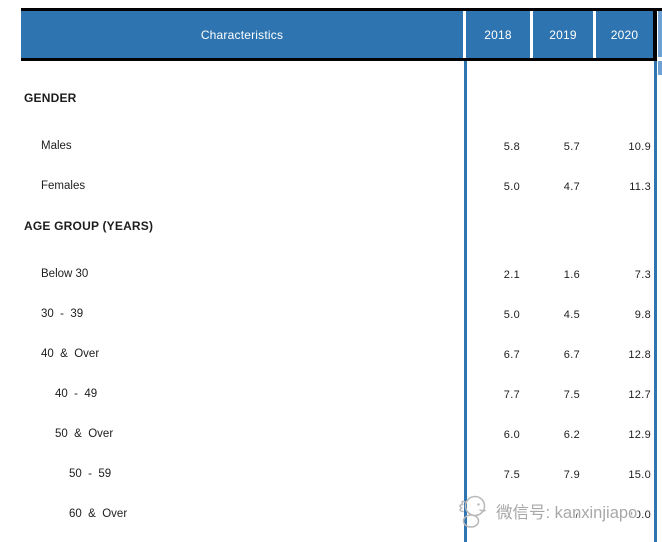 The height and width of the screenshot is (542, 662). What do you see at coordinates (331, 98) in the screenshot?
I see `section-row: GENDER` at bounding box center [331, 98].